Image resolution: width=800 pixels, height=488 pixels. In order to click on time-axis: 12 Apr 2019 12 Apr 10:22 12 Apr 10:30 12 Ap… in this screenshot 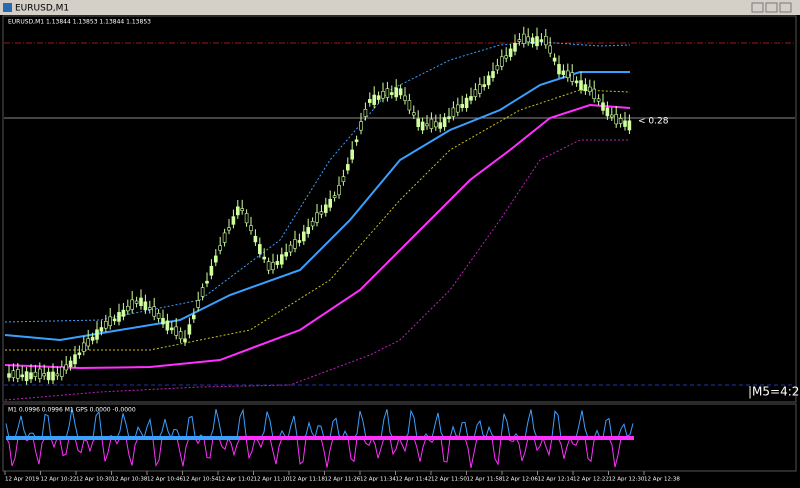, I will do `click(342, 477)`.